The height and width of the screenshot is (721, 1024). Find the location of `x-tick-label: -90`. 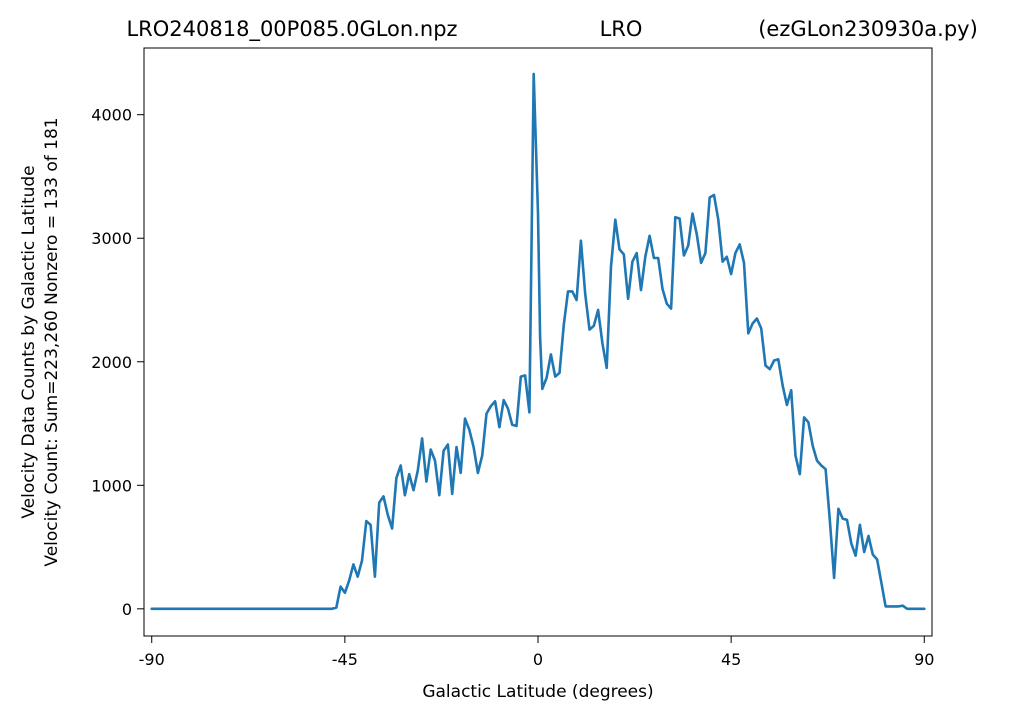

x-tick-label: -90 is located at coordinates (152, 659).